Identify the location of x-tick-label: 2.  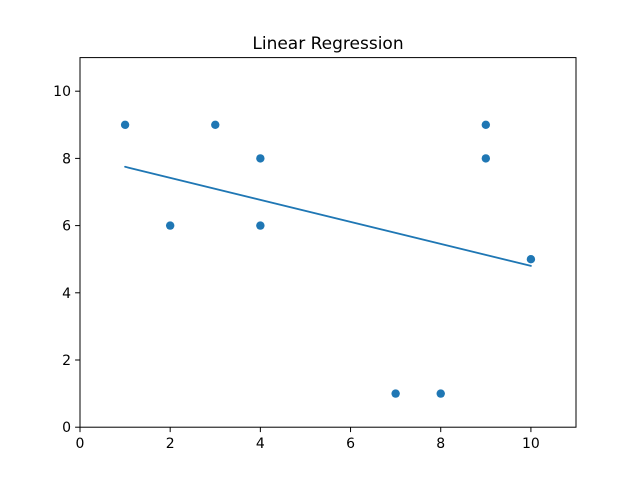
(170, 444).